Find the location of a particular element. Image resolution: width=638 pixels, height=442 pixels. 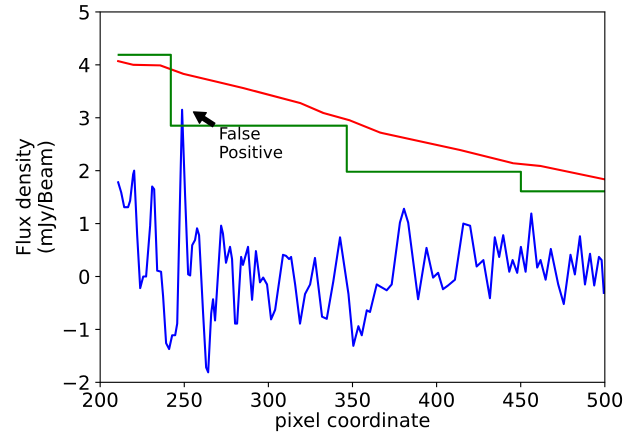

x-tick-label: 300 is located at coordinates (268, 400).